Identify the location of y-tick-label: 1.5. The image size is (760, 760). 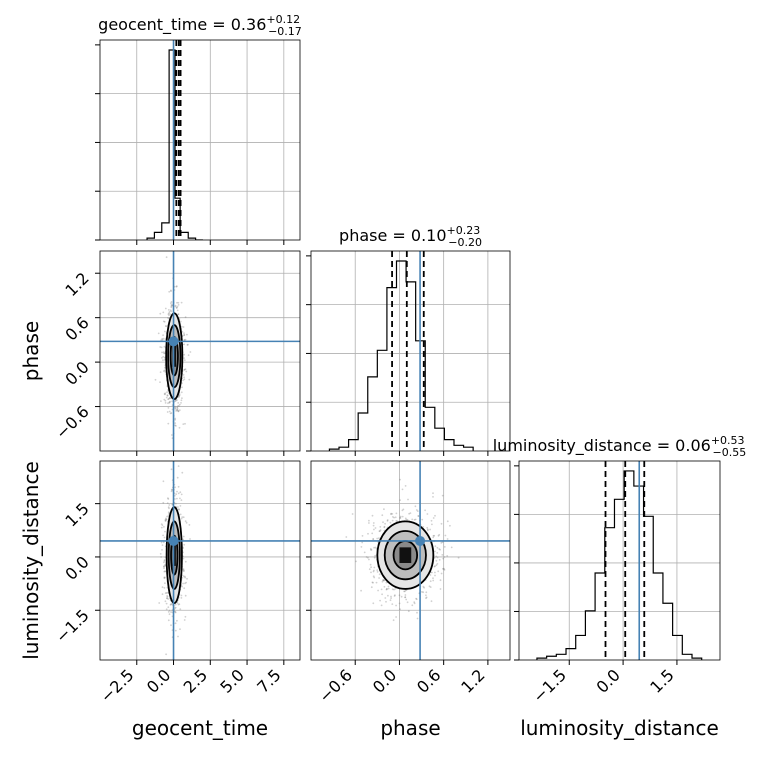
(76, 514).